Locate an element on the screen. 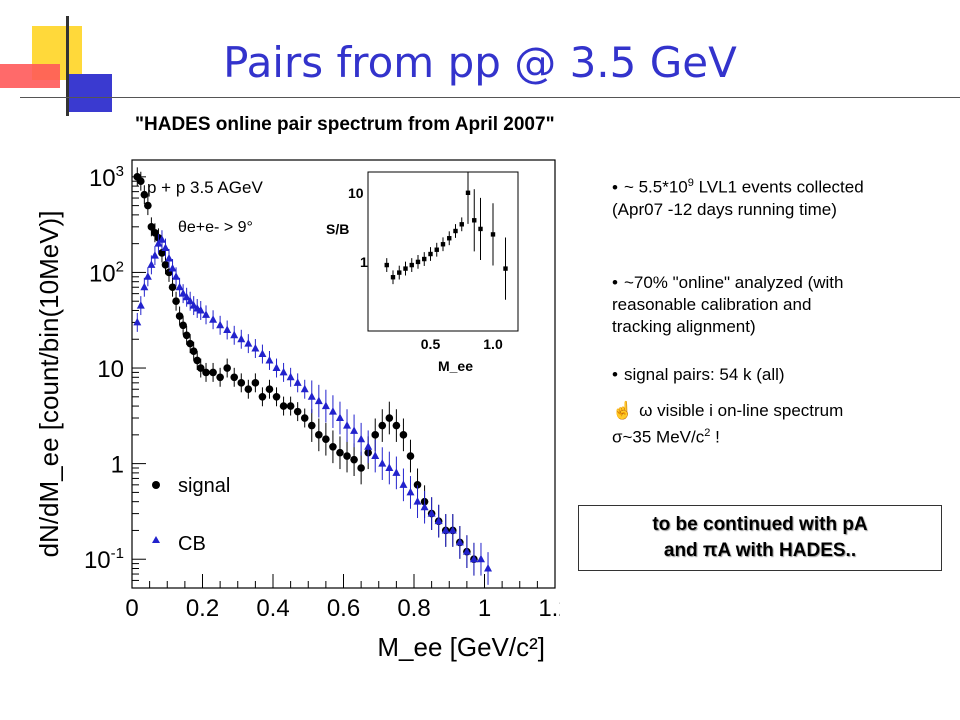 The image size is (960, 720). bullet-events-text-2: LVL1 events collected is located at coordinates (778, 187).